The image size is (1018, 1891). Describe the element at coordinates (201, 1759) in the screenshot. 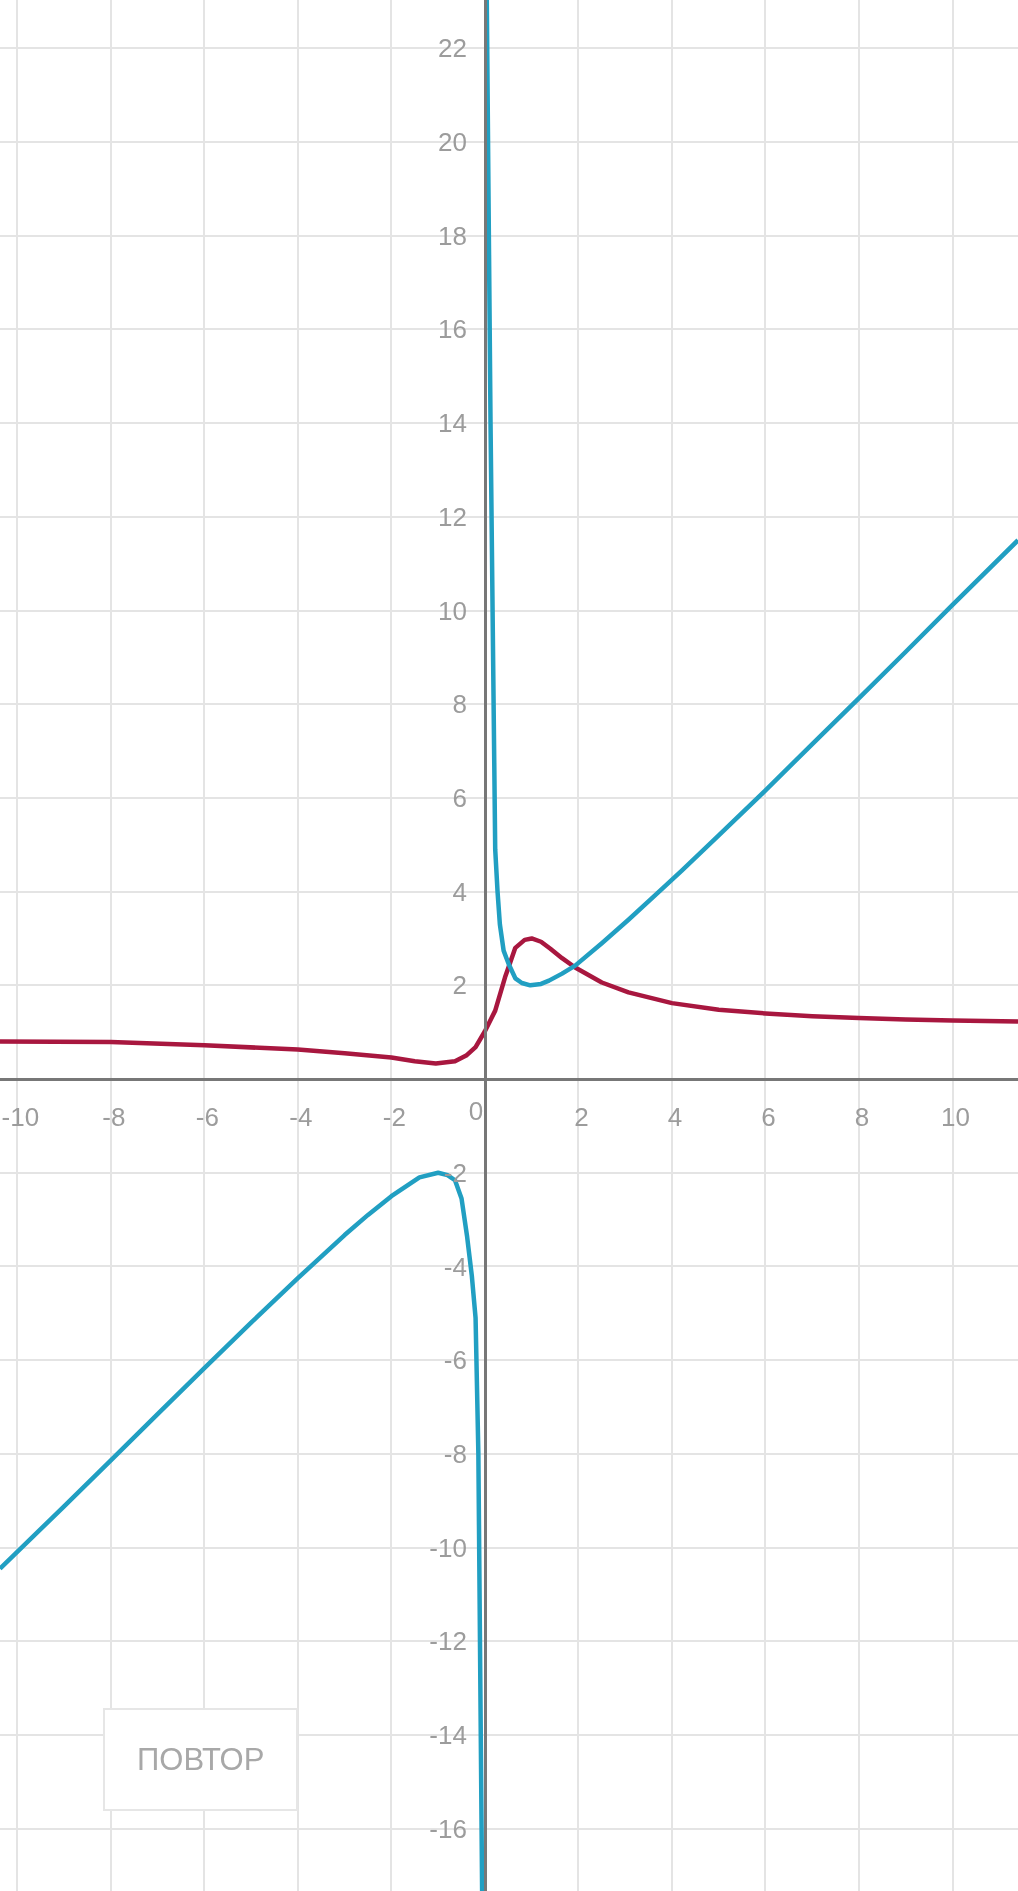

I see `annotation: ПОВТОР` at that location.